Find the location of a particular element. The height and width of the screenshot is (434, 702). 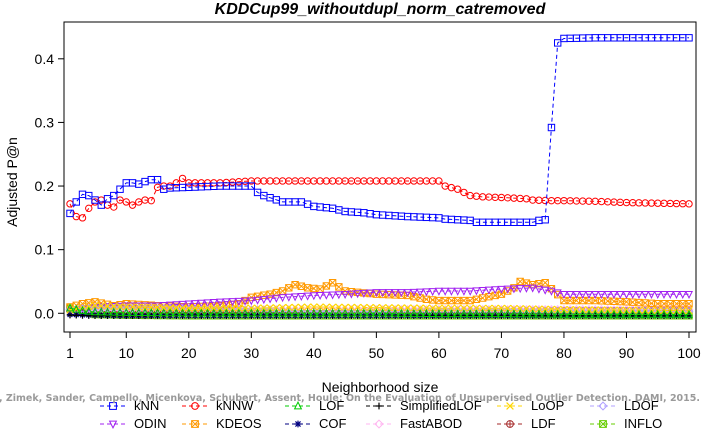

x-axis-label: Neighborhood size is located at coordinates (380, 387).